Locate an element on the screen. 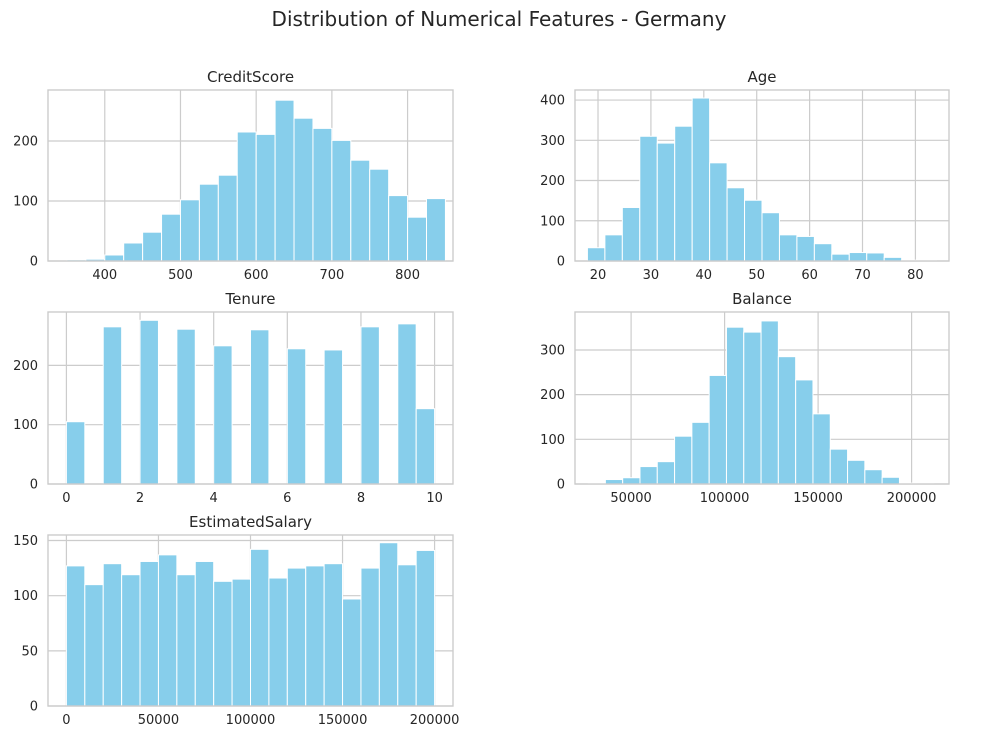  y-tick-label: 400 is located at coordinates (552, 101).